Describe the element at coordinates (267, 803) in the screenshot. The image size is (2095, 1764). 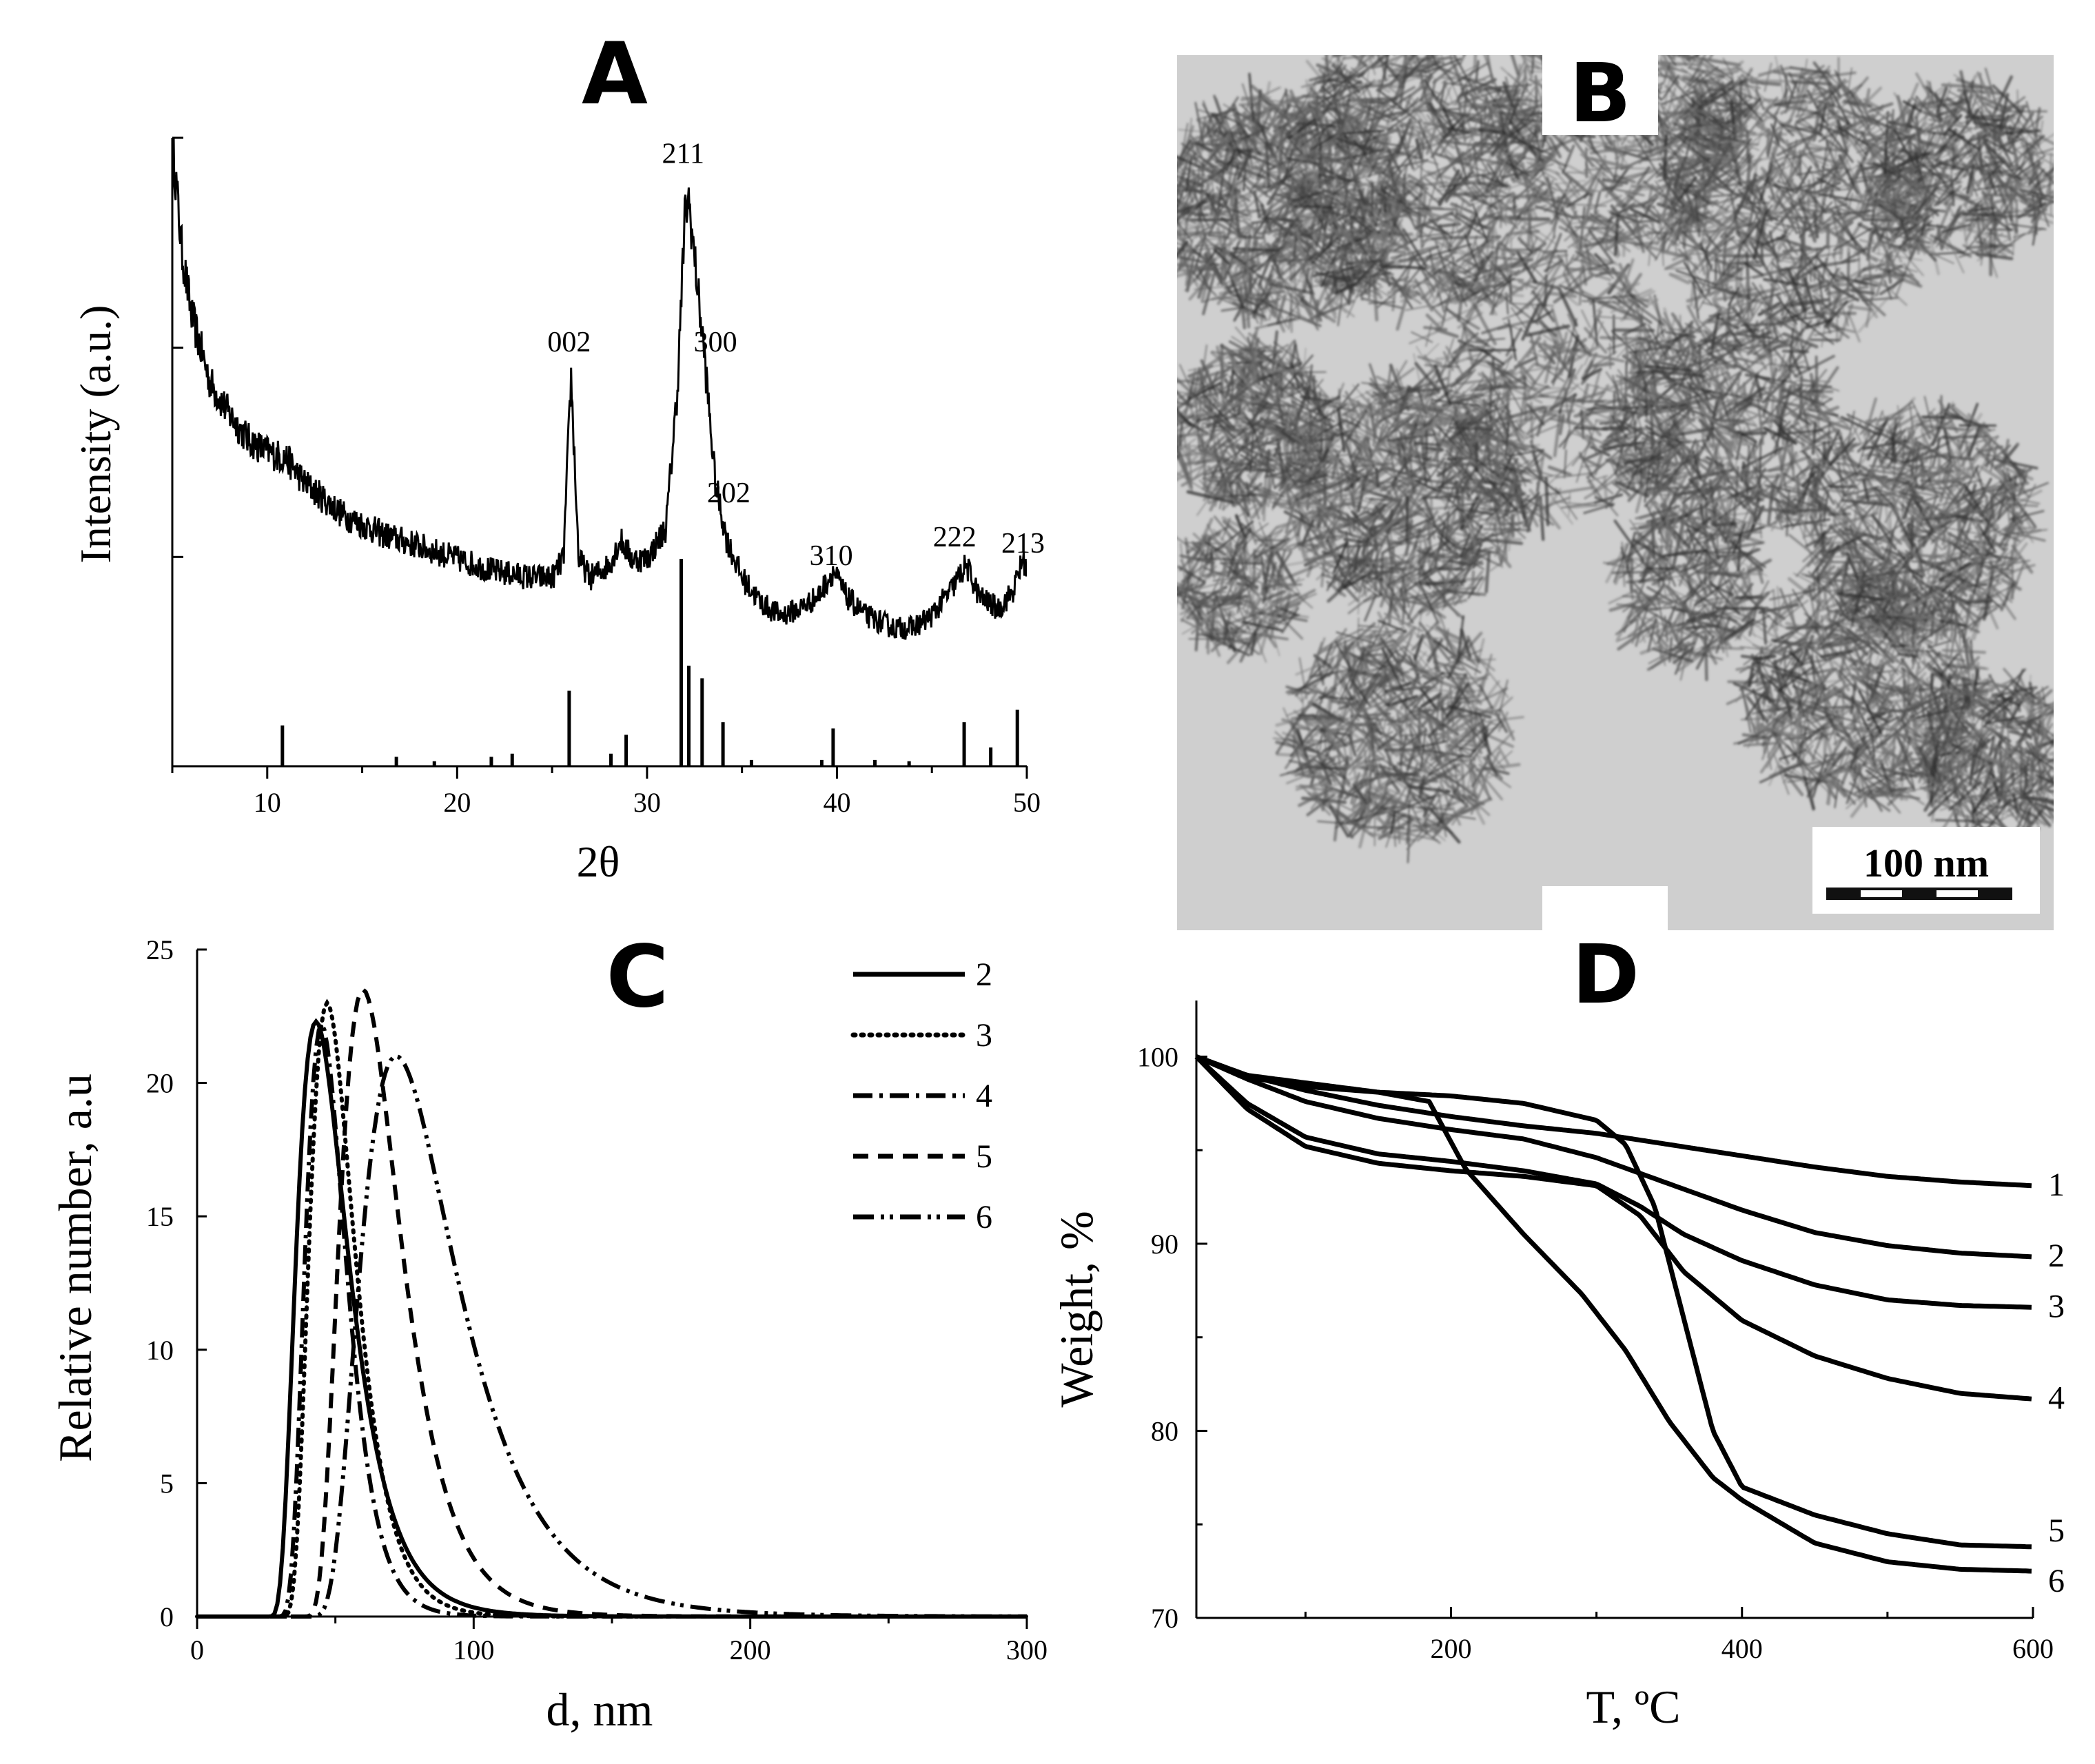
I see `x-tick-label: 10` at that location.